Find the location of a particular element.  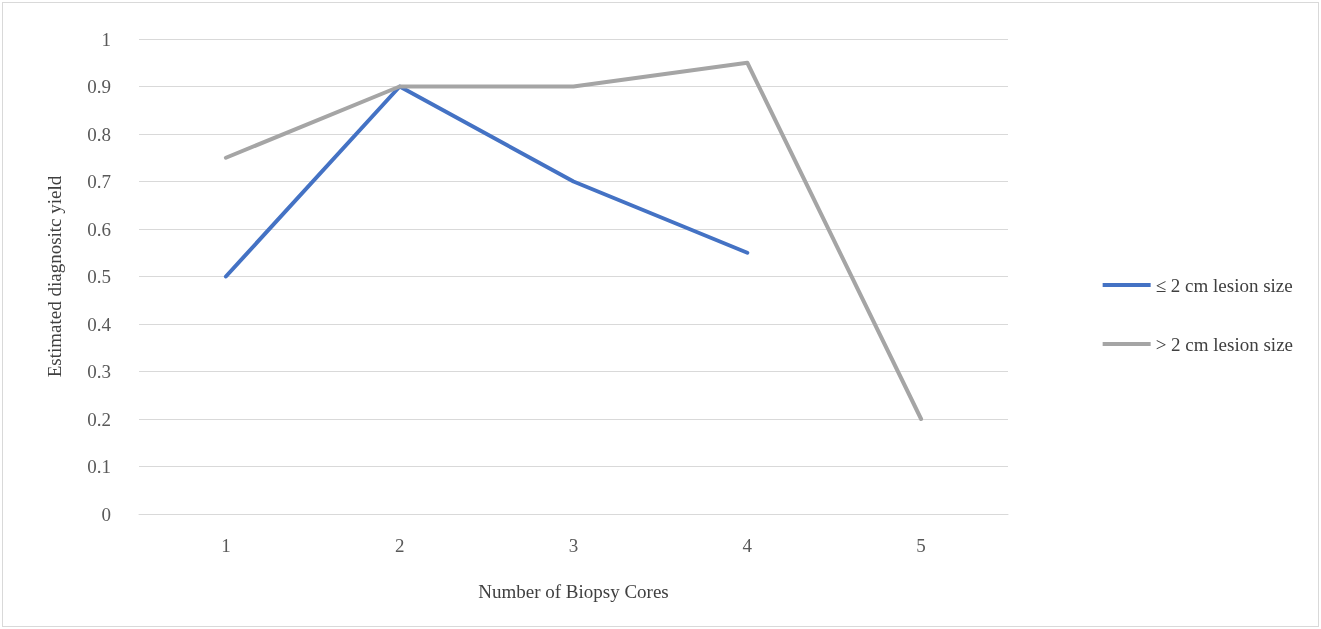

x-axis-title: Number of Biopsy Cores is located at coordinates (573, 591).